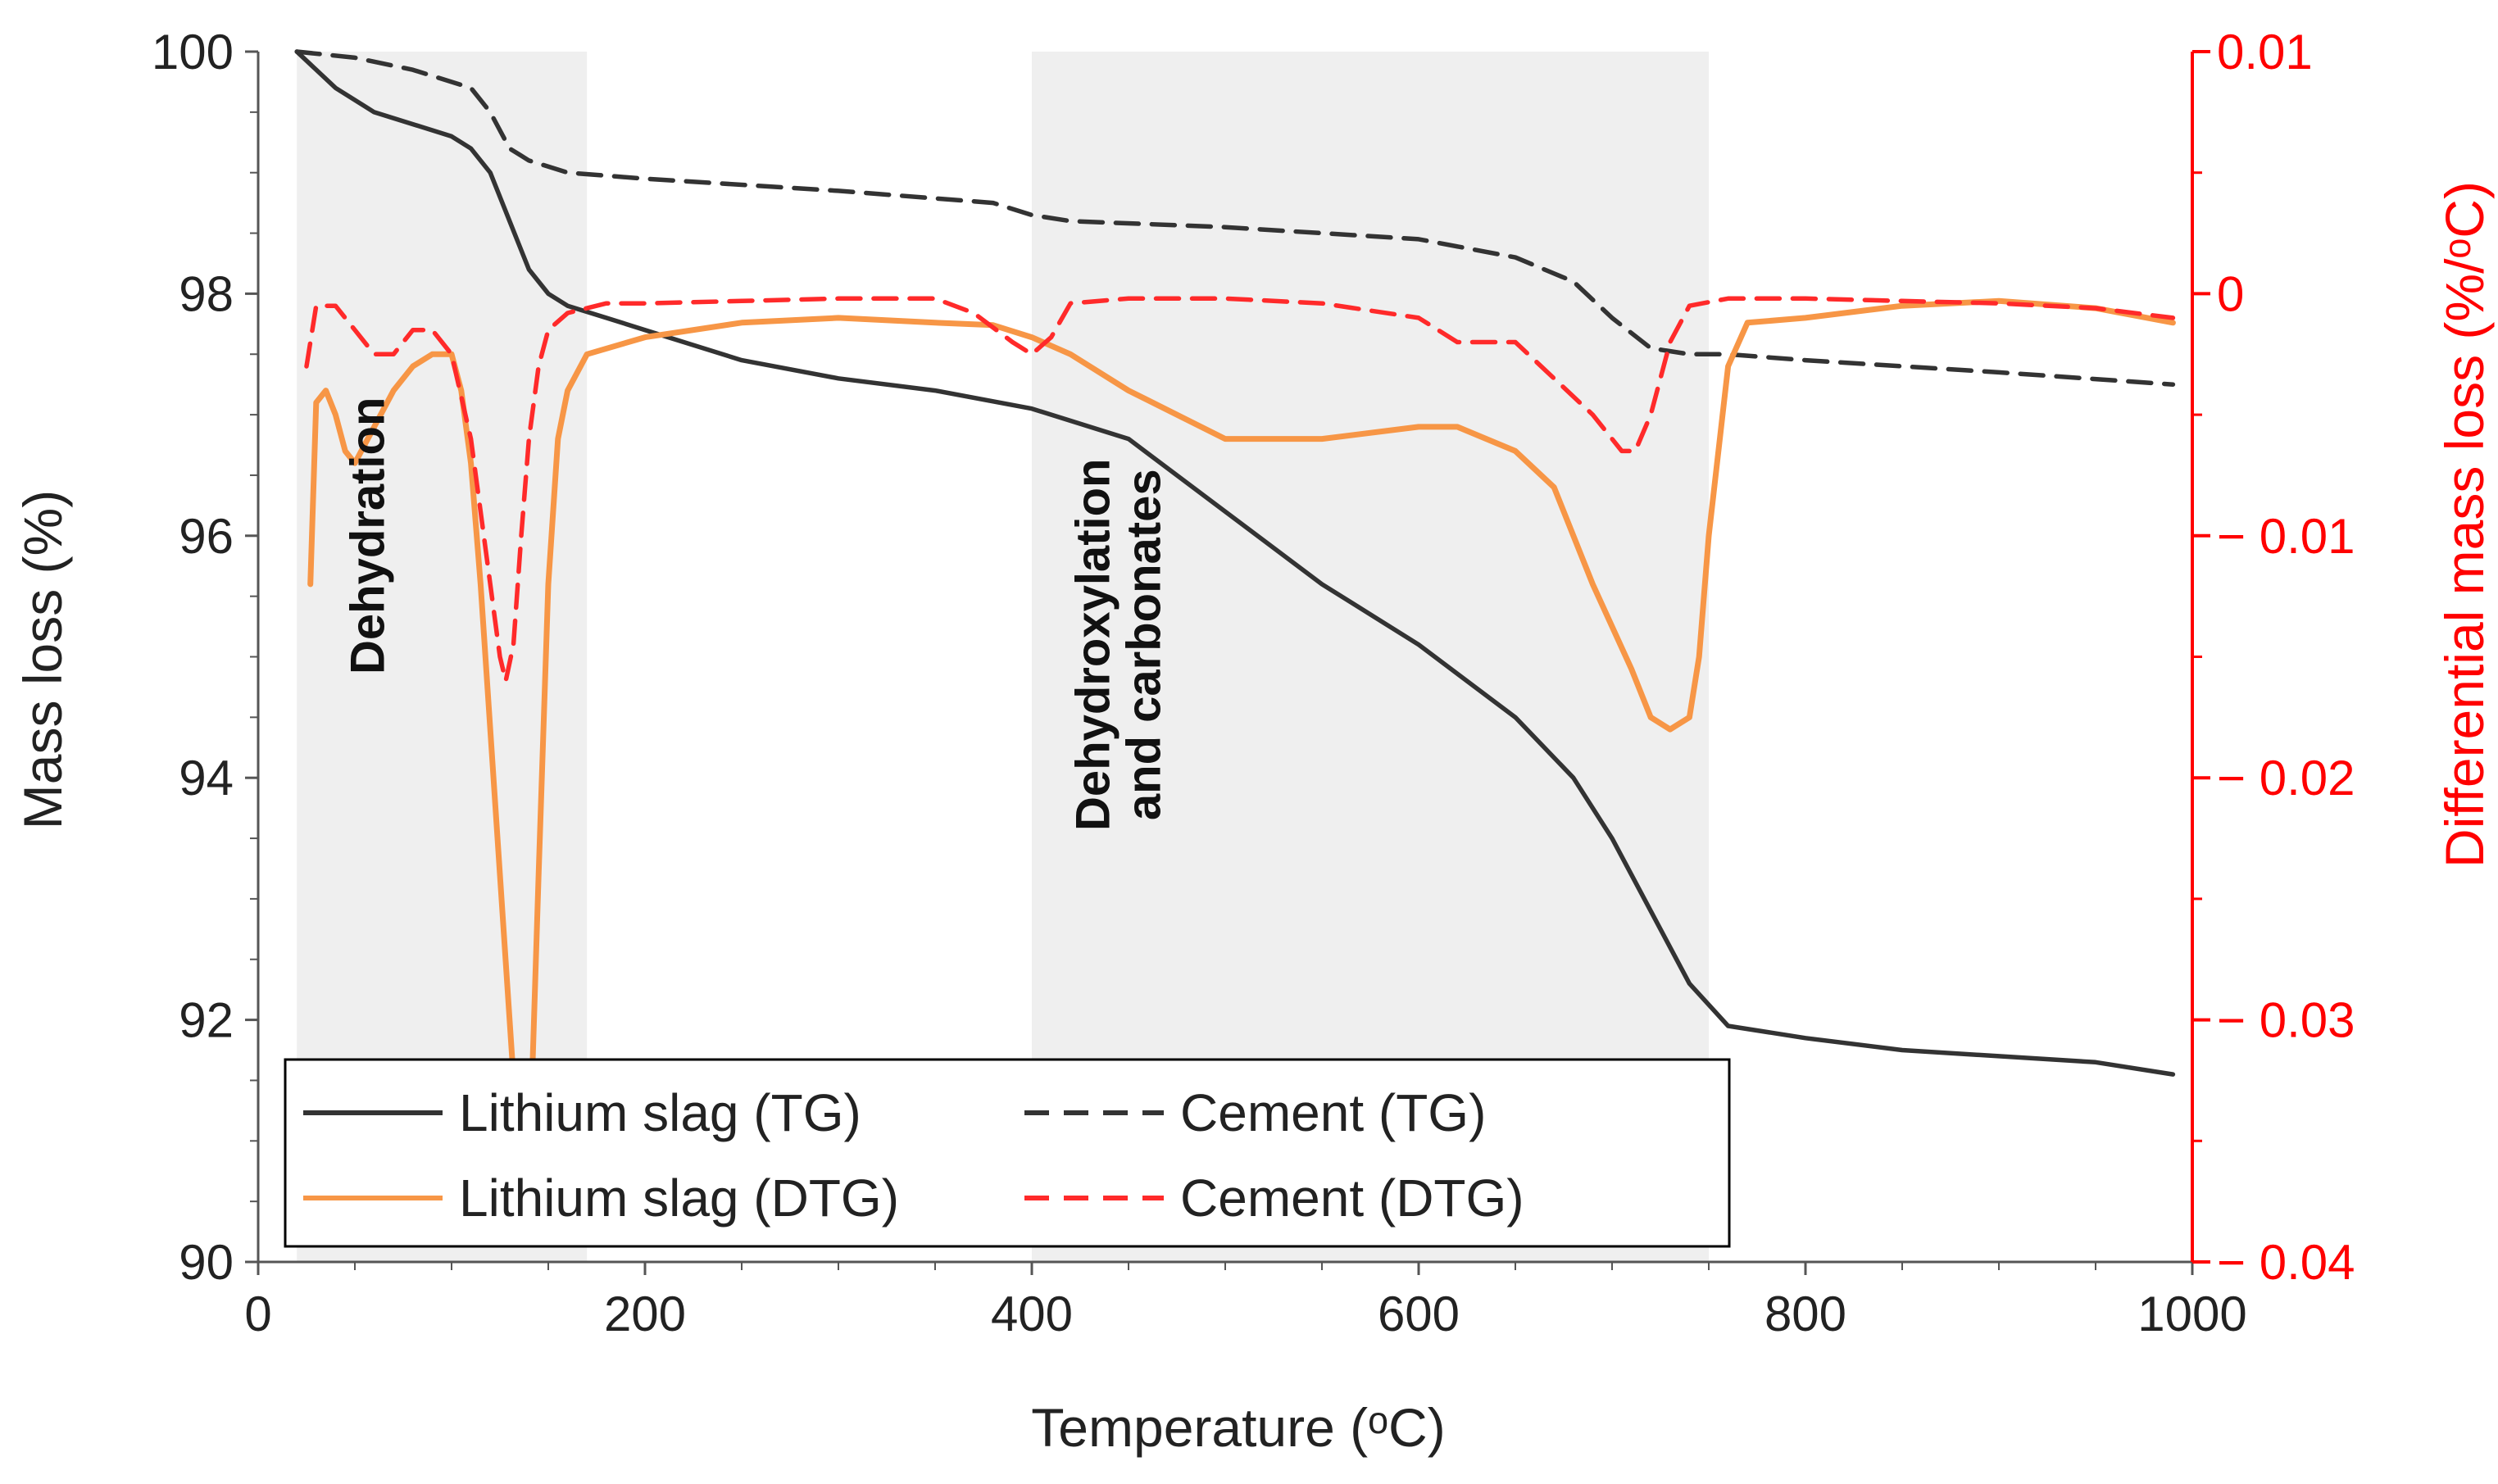  I want to click on x-tick-label: 200, so click(645, 1314).